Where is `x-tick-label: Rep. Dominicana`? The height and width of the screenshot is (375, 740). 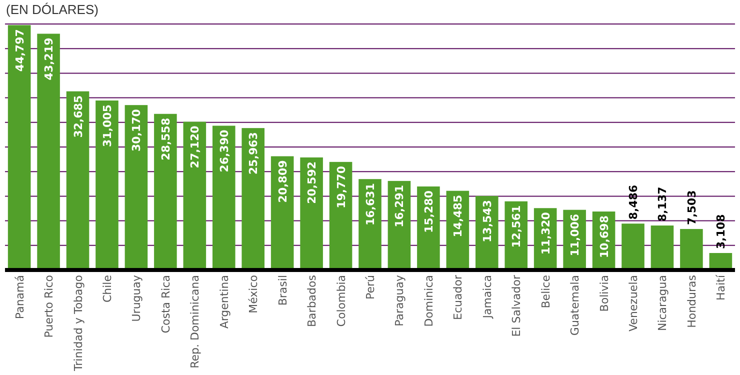 x-tick-label: Rep. Dominicana is located at coordinates (195, 321).